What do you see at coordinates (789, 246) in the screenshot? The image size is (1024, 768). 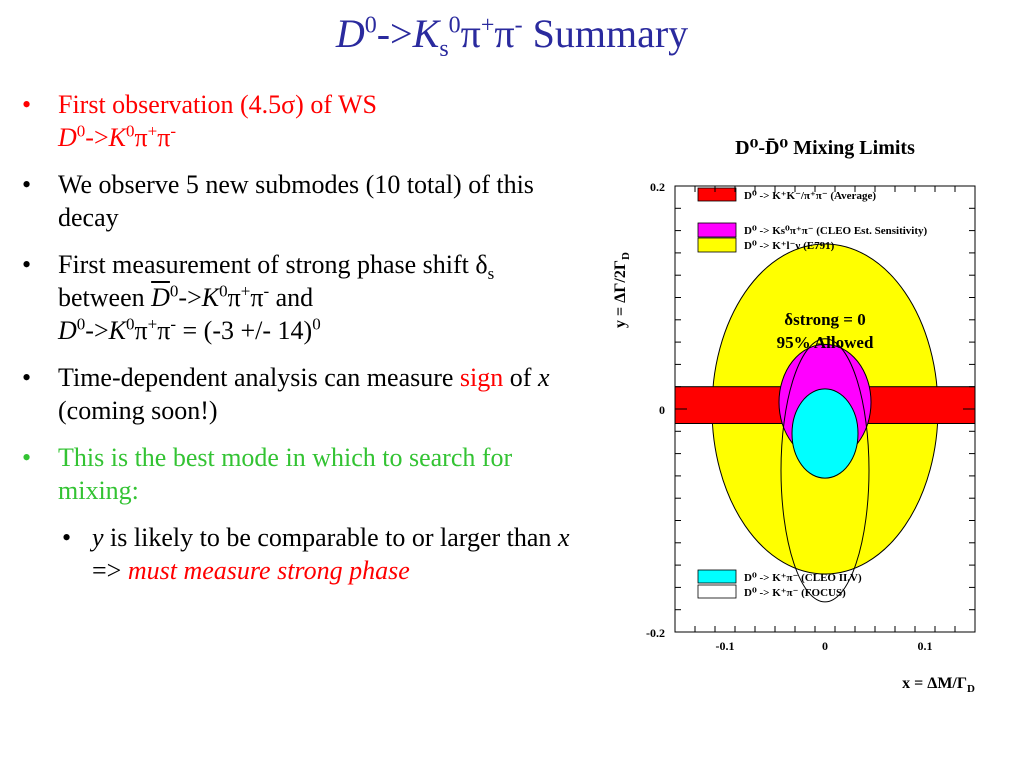 I see `legend-label-e791: D⁰ -> K⁺l⁻ν (E791)` at bounding box center [789, 246].